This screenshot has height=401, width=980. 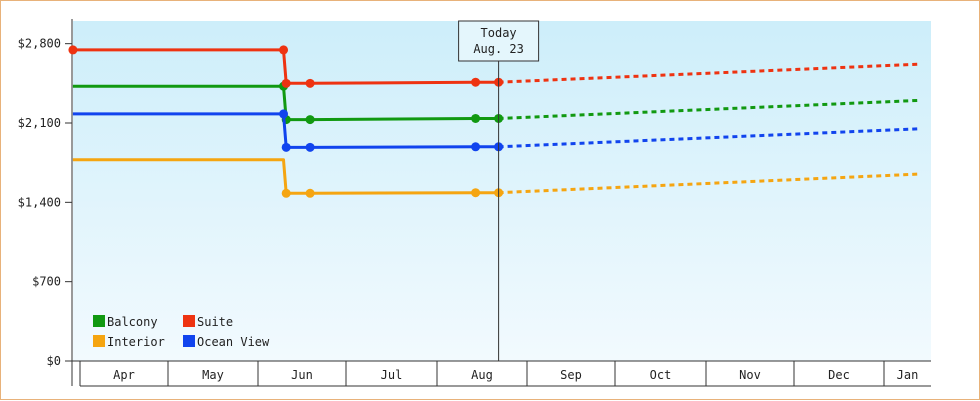 I want to click on legend-label-balcony: Balcony, so click(x=132, y=322).